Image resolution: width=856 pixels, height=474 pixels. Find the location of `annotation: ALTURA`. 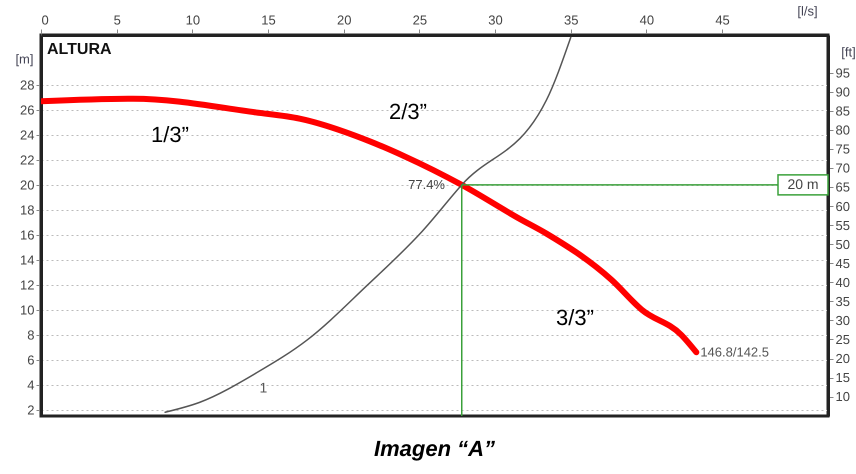

annotation: ALTURA is located at coordinates (79, 49).